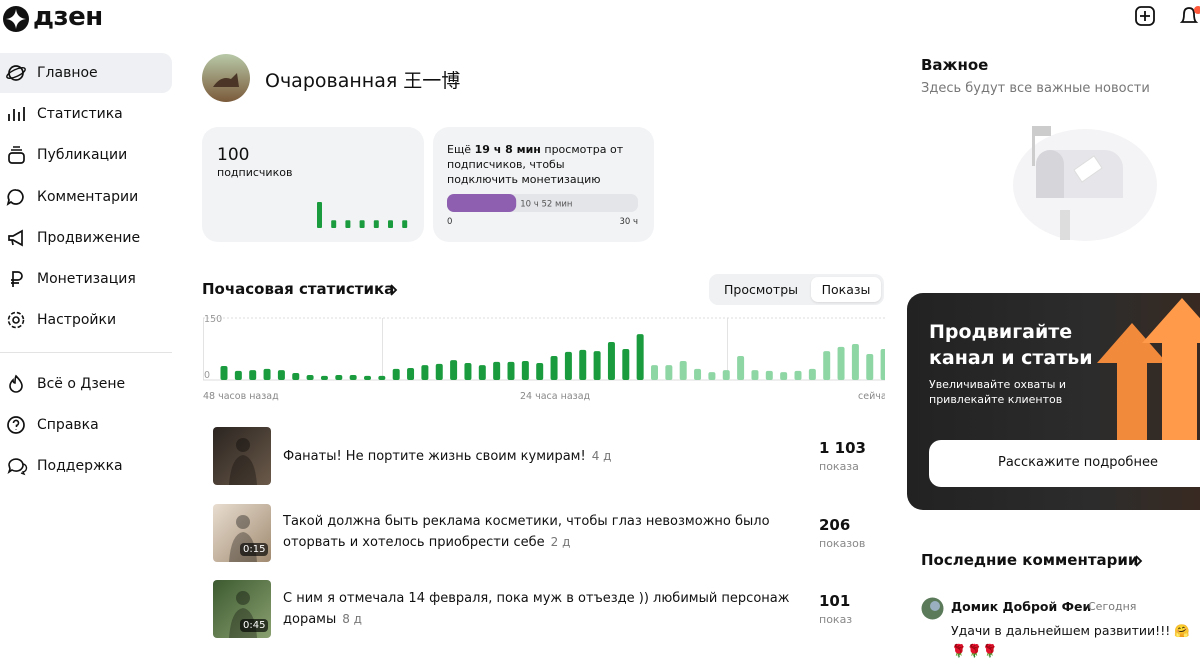 This screenshot has height=661, width=1200. What do you see at coordinates (233, 155) in the screenshot?
I see `subscribers-count: 100` at bounding box center [233, 155].